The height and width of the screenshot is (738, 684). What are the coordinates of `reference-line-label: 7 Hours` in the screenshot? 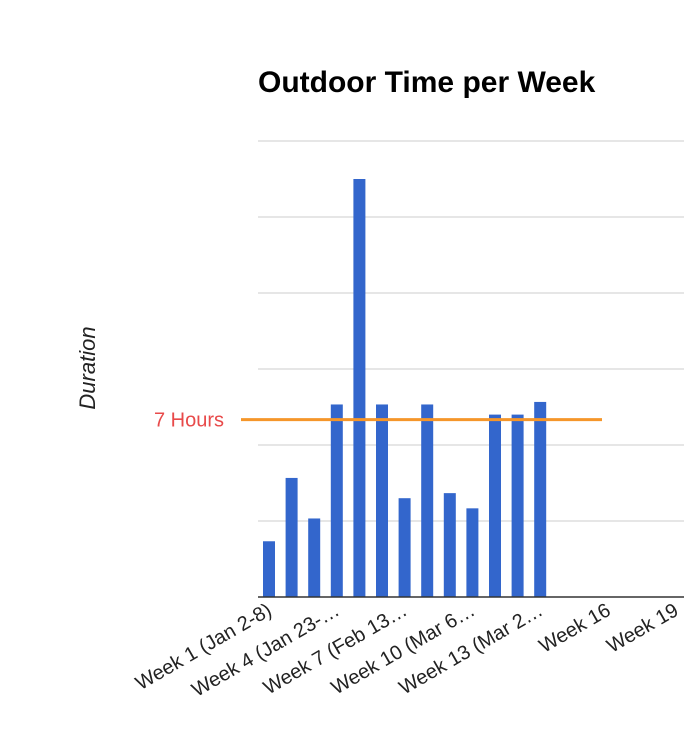 It's located at (189, 421).